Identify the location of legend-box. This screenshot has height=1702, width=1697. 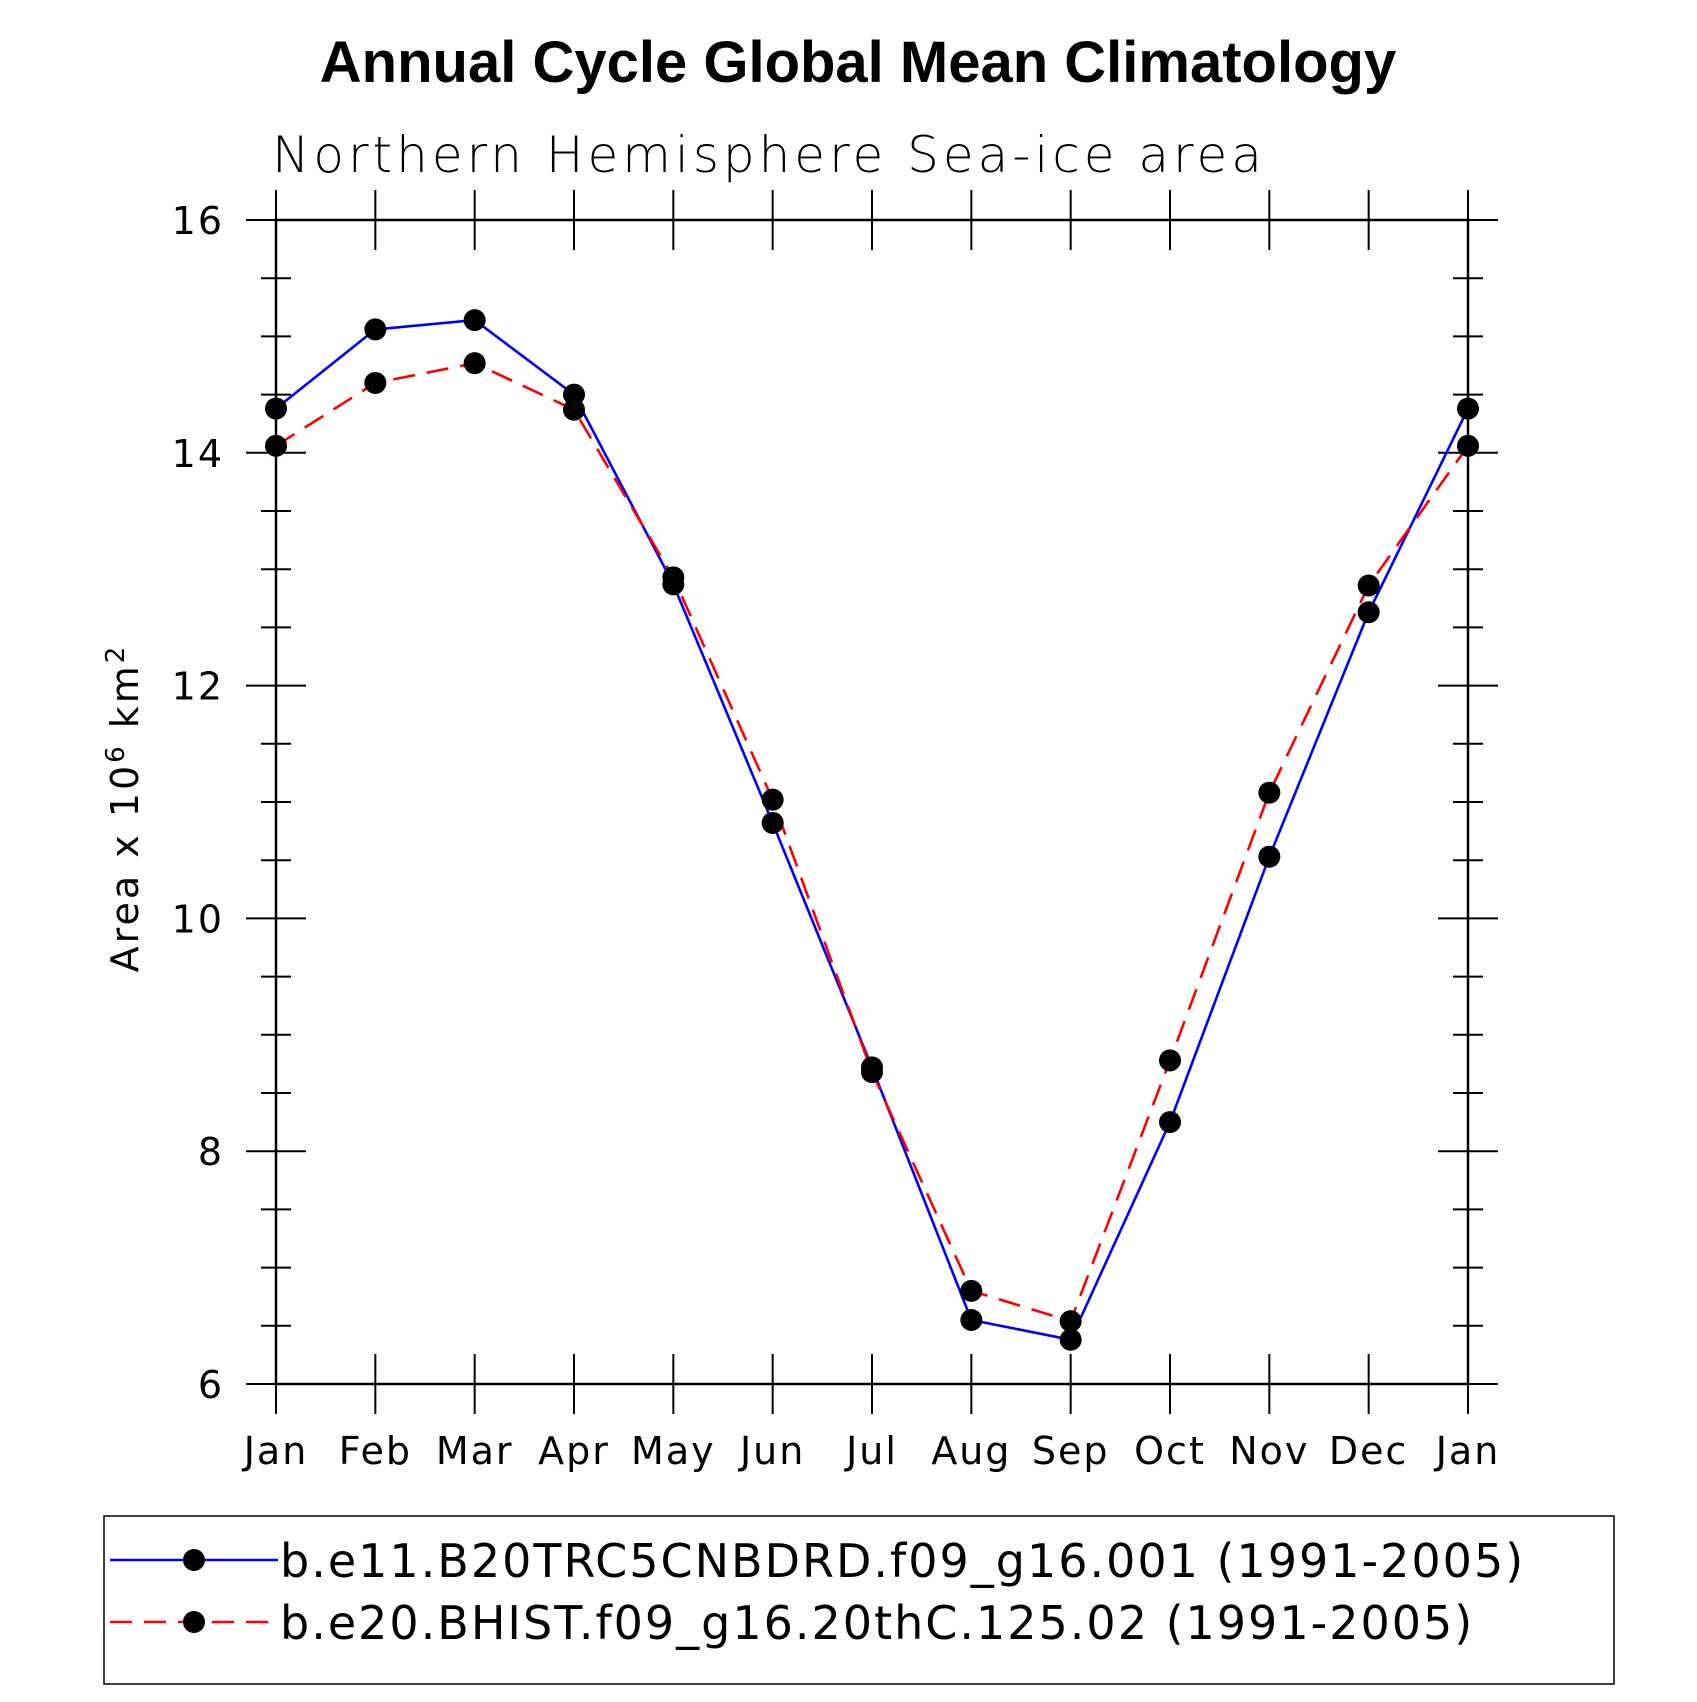
(859, 1600).